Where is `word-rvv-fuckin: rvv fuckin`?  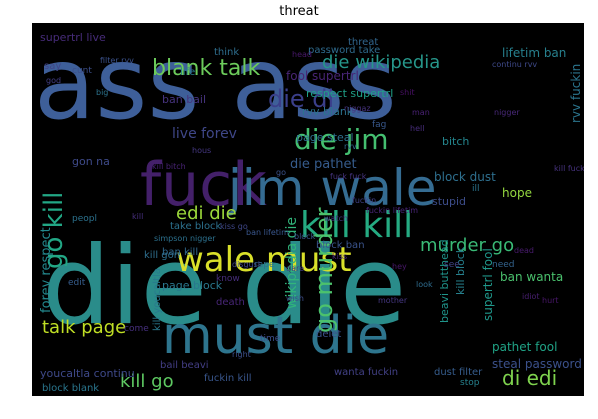
word-rvv-fuckin: rvv fuckin is located at coordinates (576, 93).